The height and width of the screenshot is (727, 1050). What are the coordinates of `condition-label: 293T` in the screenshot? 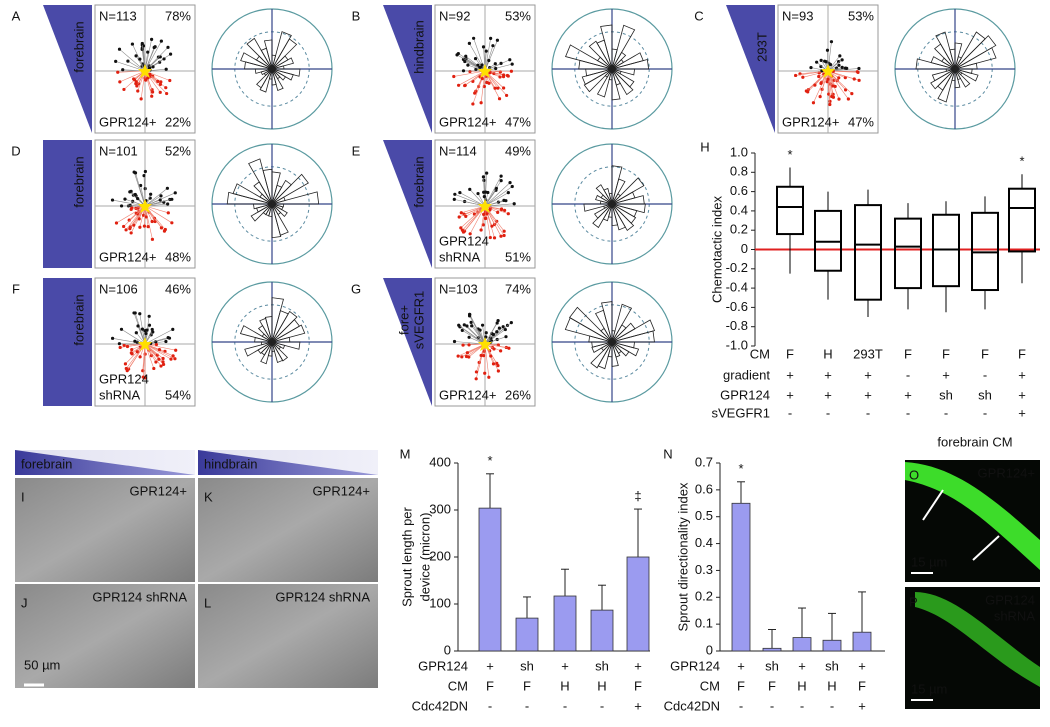 It's located at (761, 47).